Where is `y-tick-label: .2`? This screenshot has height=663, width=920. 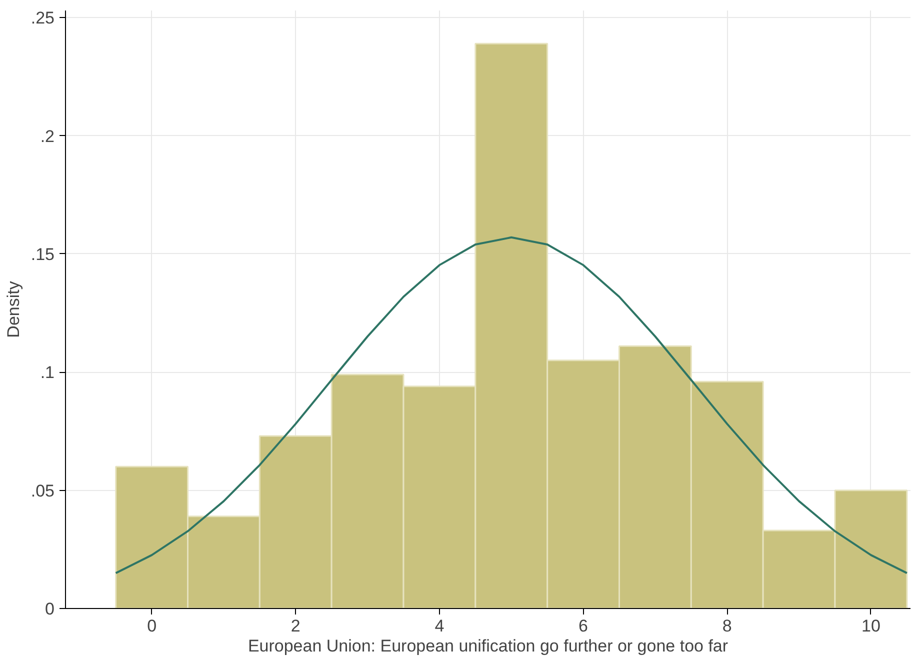
y-tick-label: .2 is located at coordinates (47, 136).